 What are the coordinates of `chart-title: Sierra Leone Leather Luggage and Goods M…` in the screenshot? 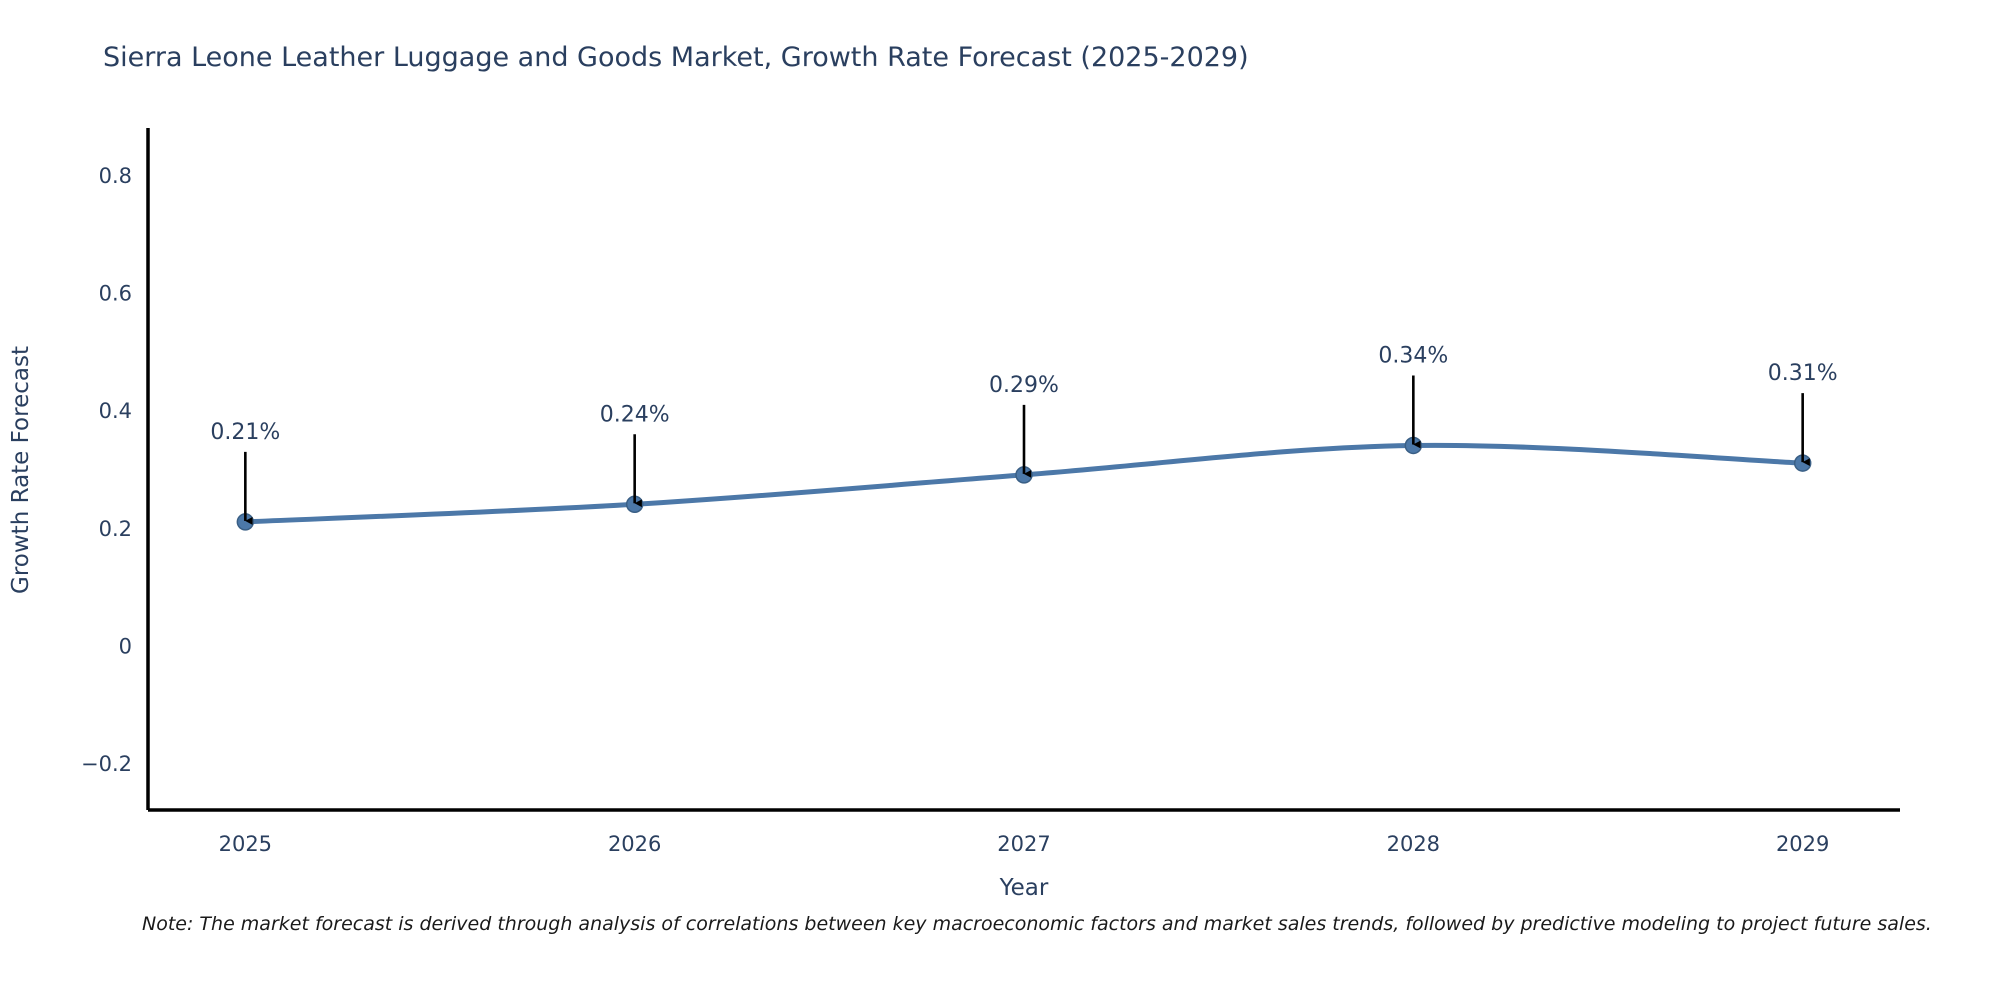 It's located at (676, 57).